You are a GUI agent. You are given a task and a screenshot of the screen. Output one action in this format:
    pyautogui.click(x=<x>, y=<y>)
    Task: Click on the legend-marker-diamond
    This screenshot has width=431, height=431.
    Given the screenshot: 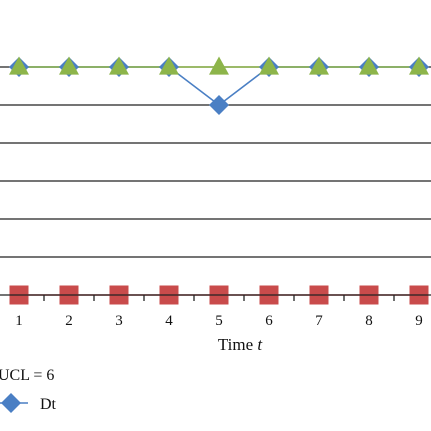 What is the action you would take?
    pyautogui.click(x=11, y=403)
    